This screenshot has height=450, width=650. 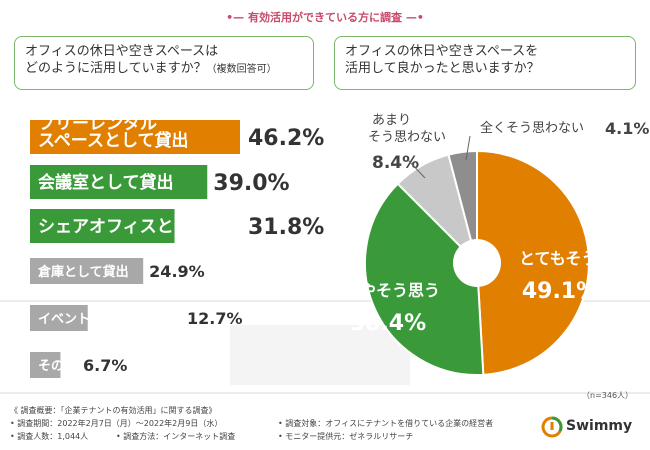 What do you see at coordinates (251, 183) in the screenshot?
I see `bar-value-label: 39.0%` at bounding box center [251, 183].